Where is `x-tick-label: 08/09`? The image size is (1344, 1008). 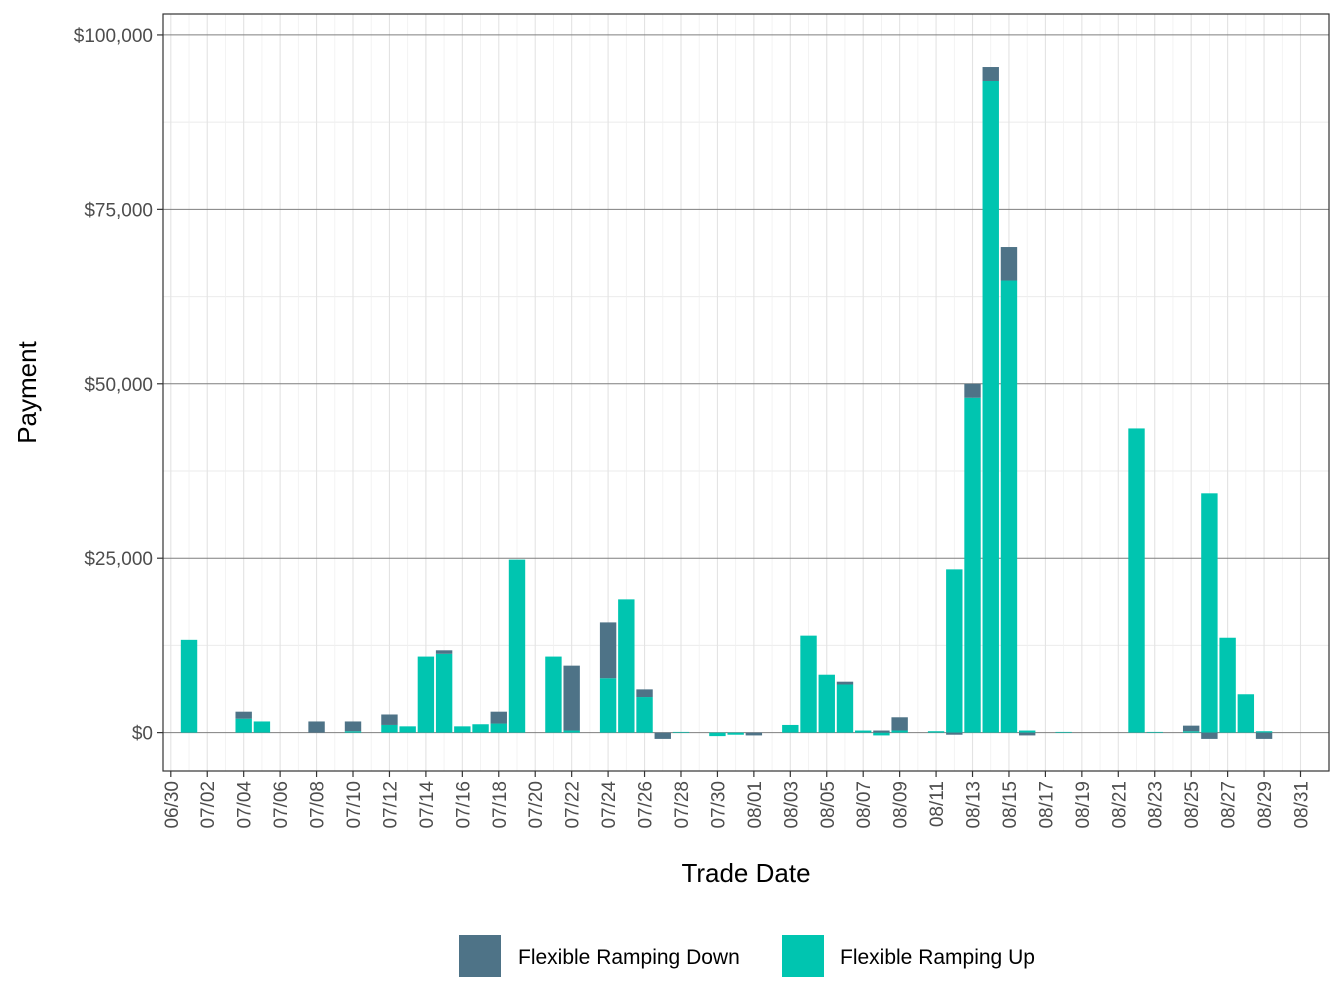 x-tick-label: 08/09 is located at coordinates (901, 805).